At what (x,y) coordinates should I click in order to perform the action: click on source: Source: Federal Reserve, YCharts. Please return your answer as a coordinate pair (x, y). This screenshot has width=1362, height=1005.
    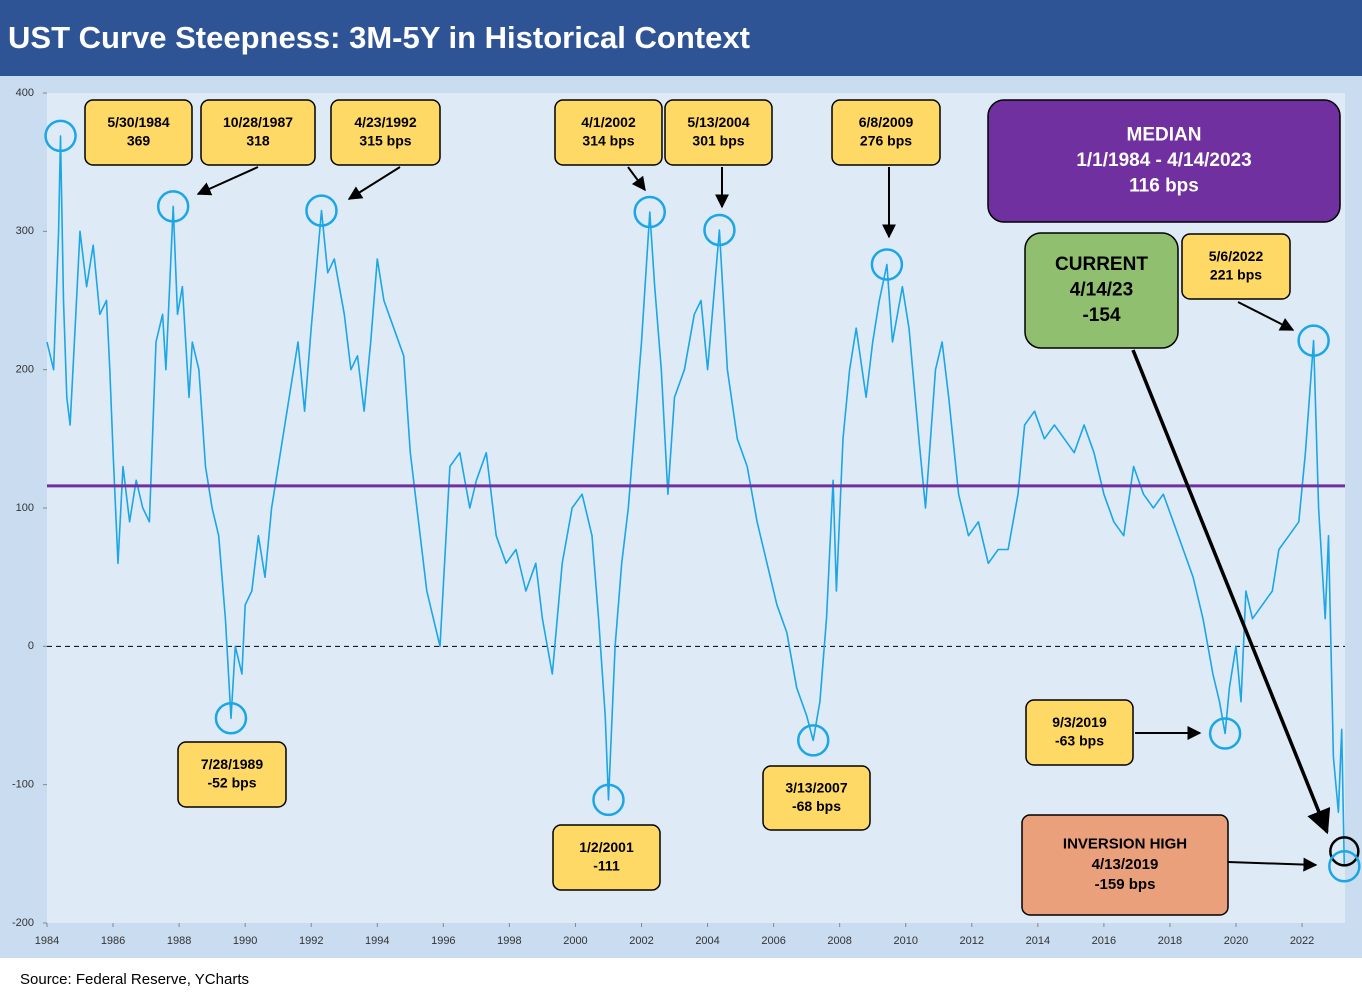
    Looking at the image, I should click on (134, 979).